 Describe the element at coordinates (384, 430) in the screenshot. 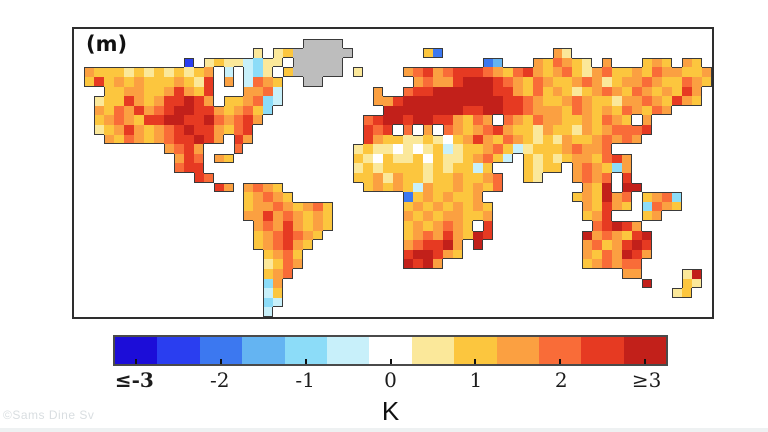

I see `bottom-strip` at that location.